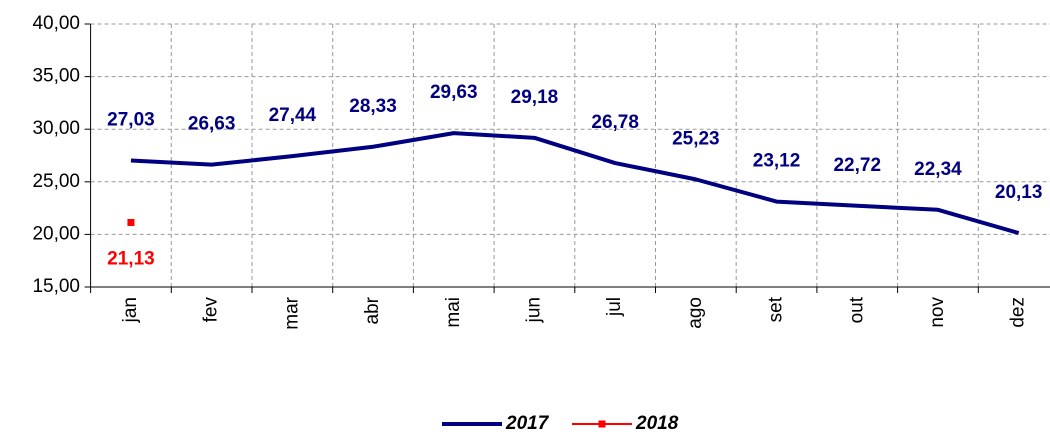 This screenshot has width=1050, height=435. I want to click on x-tick-label: jul, so click(614, 307).